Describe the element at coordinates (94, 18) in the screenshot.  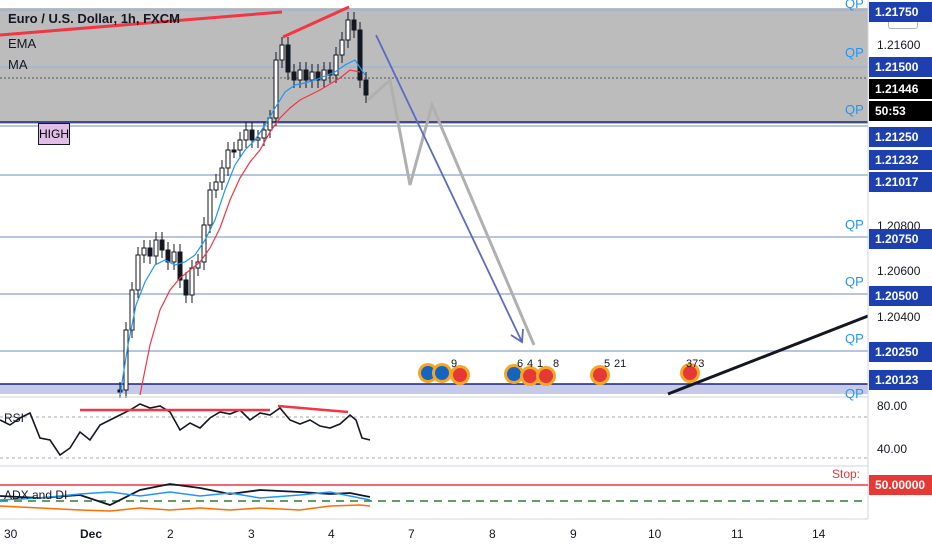
I see `chart-title: Euro / U.S. Dollar, 1h, FXCM` at that location.